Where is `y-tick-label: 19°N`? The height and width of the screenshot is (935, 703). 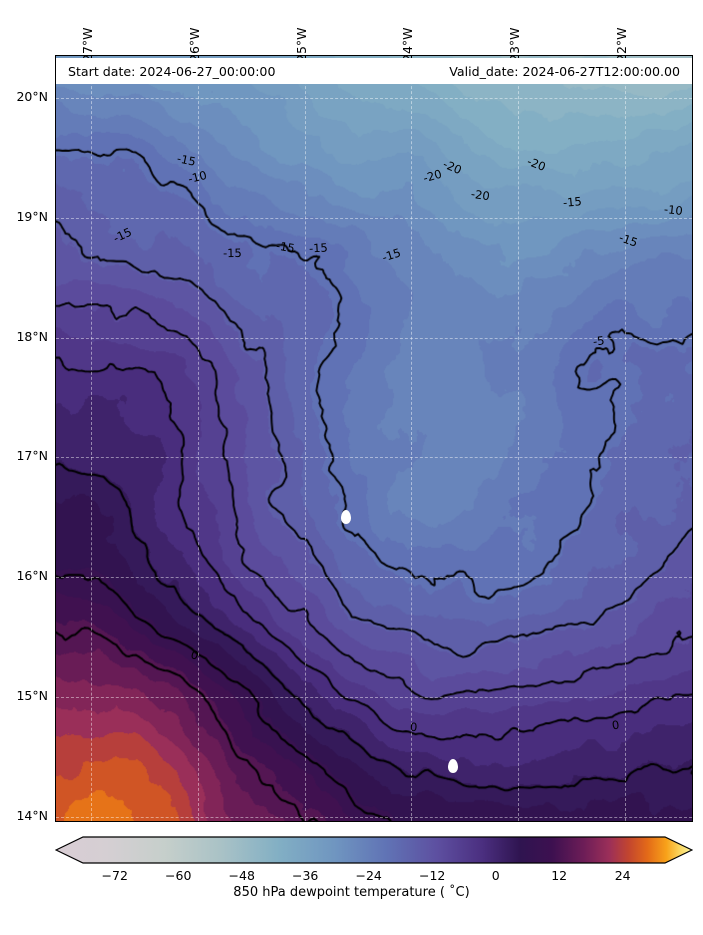 y-tick-label: 19°N is located at coordinates (32, 216).